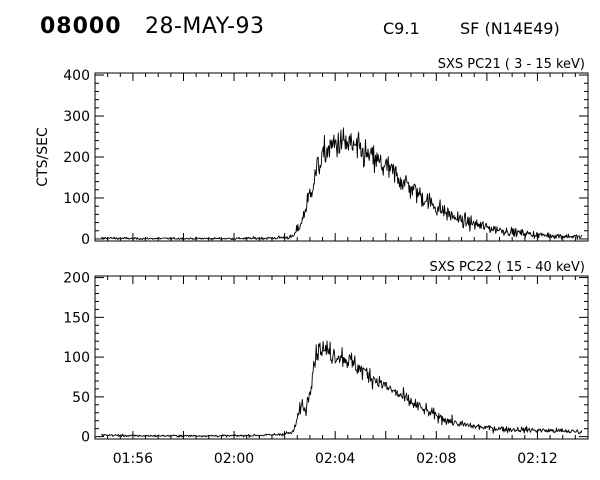 The image size is (600, 480). Describe the element at coordinates (511, 64) in the screenshot. I see `panel-title: SXS PC21 ( 3 - 15 keV)` at that location.